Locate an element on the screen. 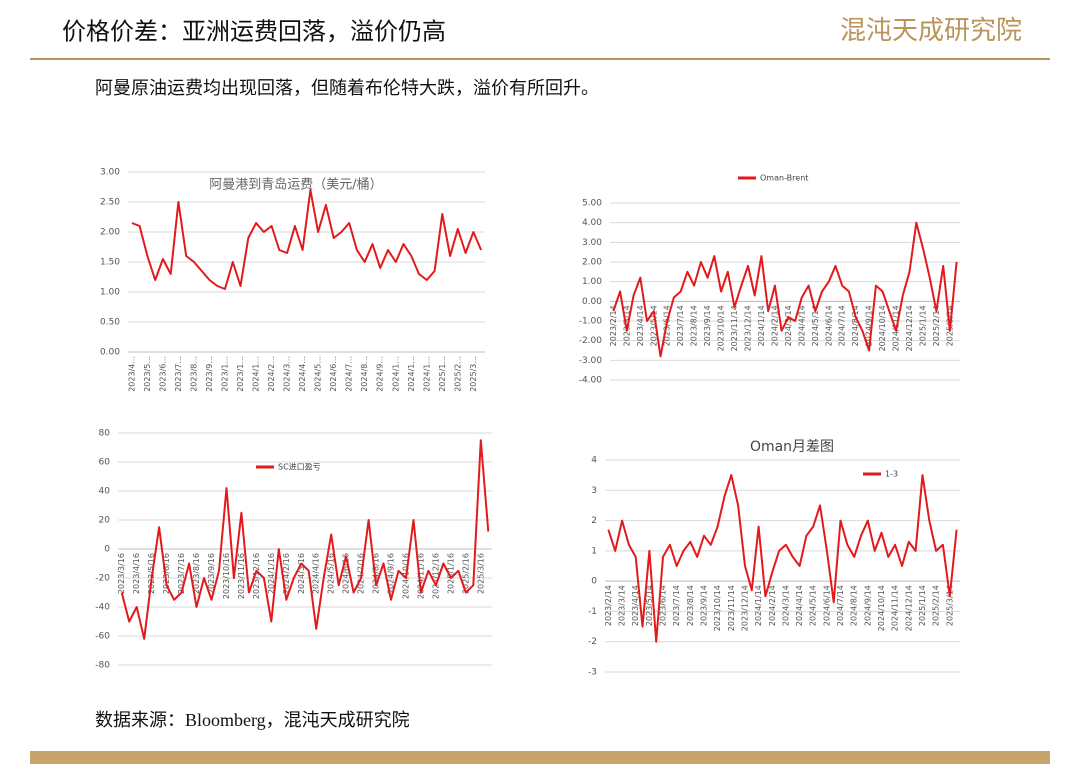 This screenshot has height=764, width=1080. y-tick-label: 1.50 is located at coordinates (110, 263).